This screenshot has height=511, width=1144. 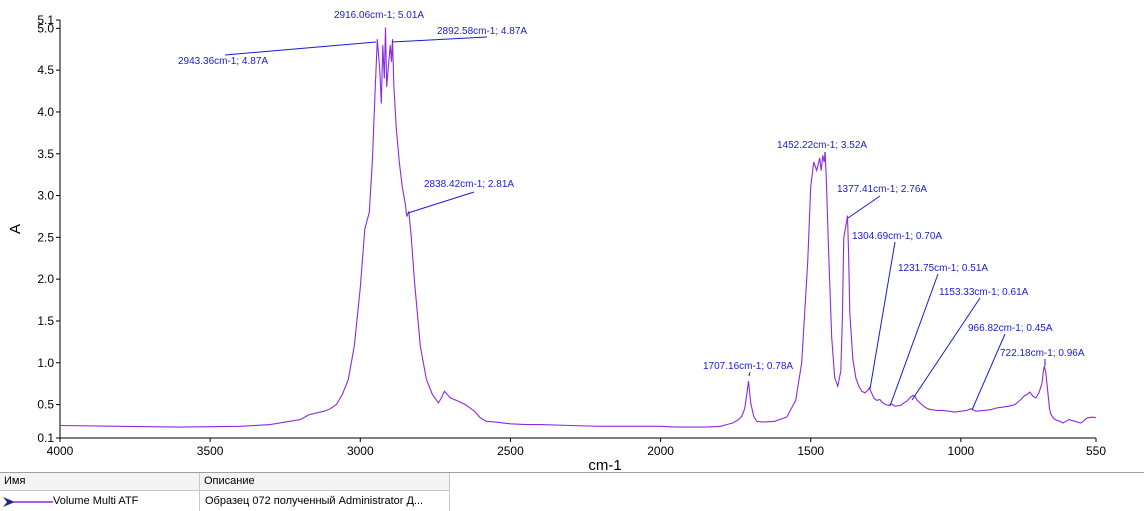 I want to click on legend-header-description-label: Описание, so click(x=229, y=481).